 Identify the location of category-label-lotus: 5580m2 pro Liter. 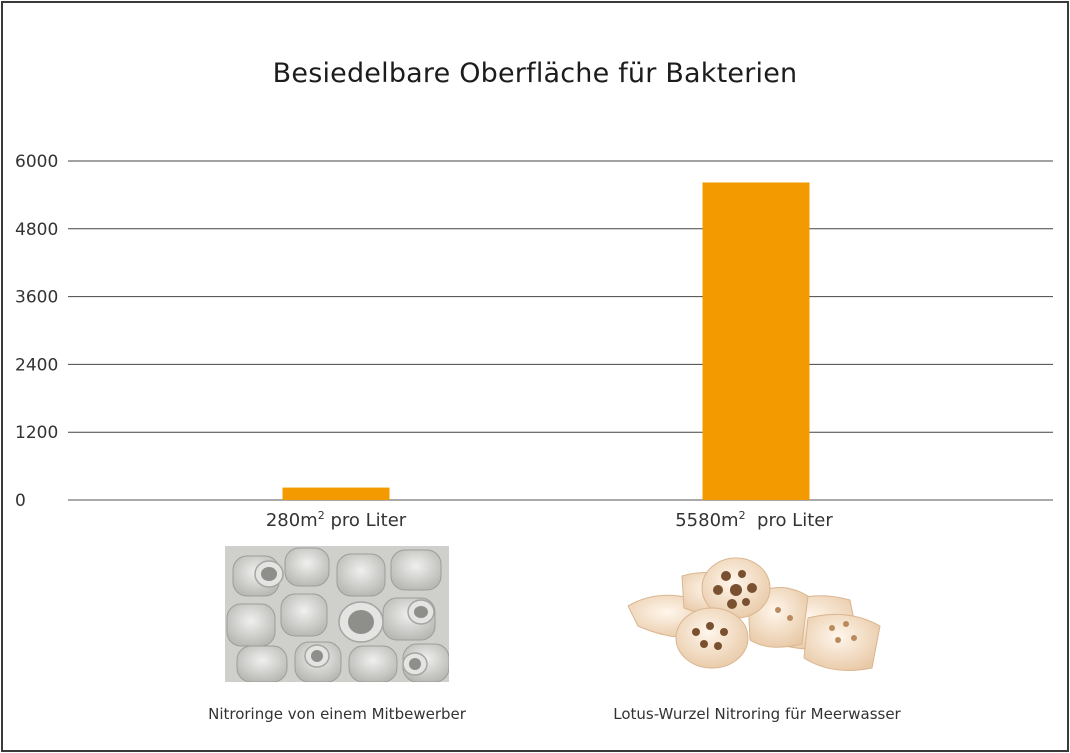
(754, 520).